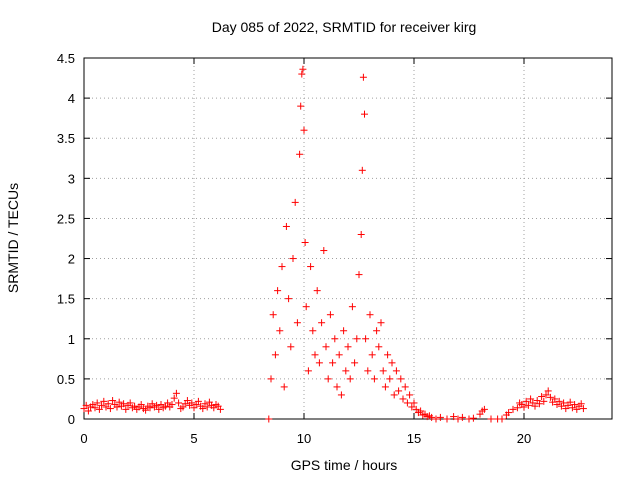 This screenshot has width=640, height=480. Describe the element at coordinates (71, 259) in the screenshot. I see `y-tick-label: 2` at that location.